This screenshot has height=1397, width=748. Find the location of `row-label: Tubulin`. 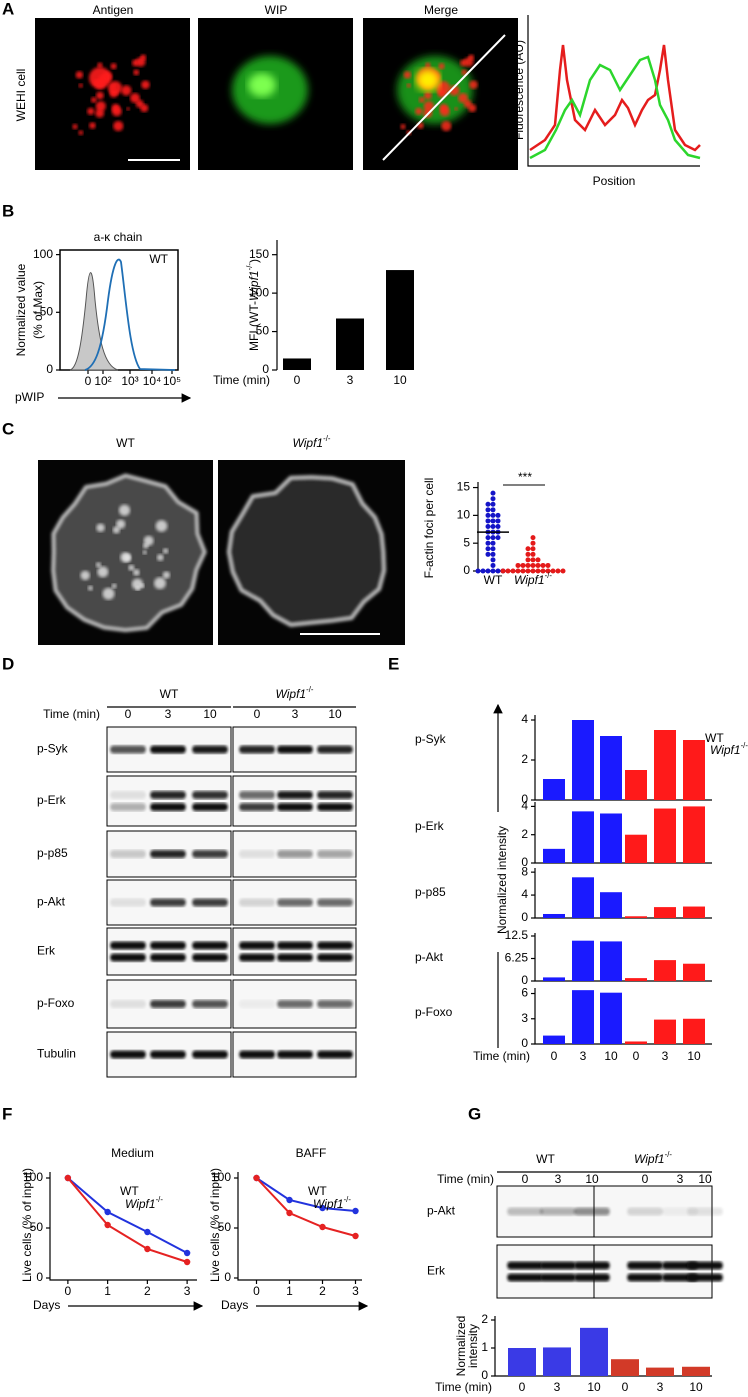

row-label: Tubulin is located at coordinates (56, 1054).